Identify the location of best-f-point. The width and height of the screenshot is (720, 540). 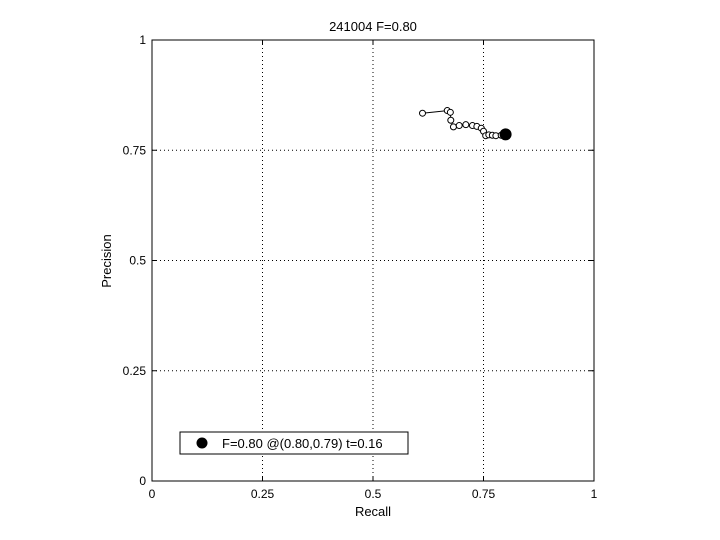
(505, 134).